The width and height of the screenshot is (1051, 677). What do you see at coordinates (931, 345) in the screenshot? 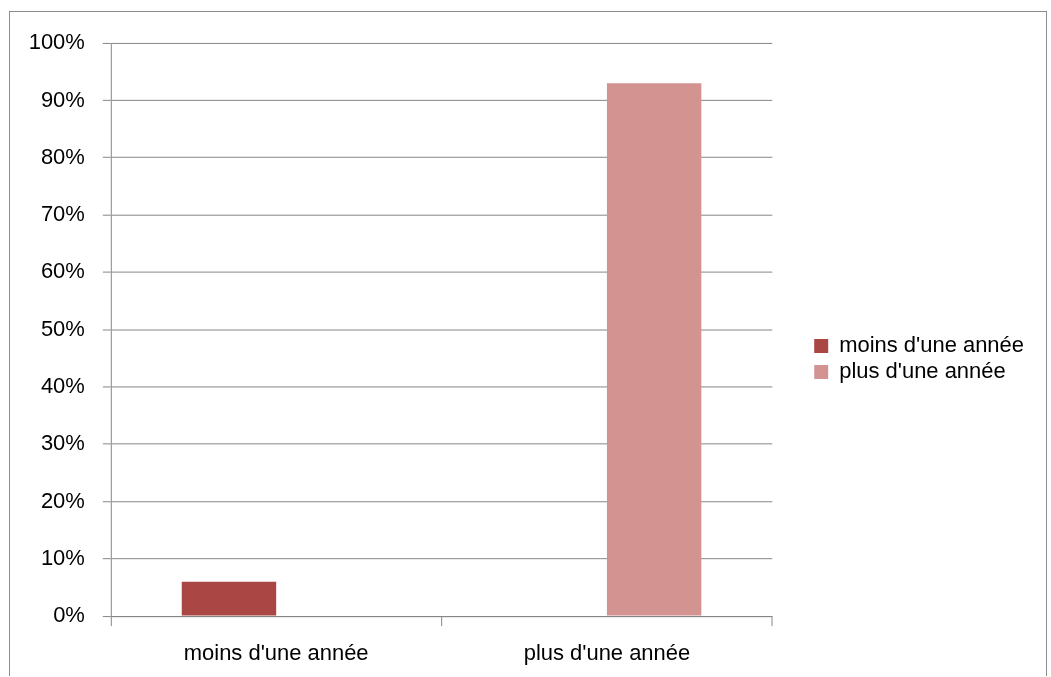
I see `legend-label: moins d'une année` at bounding box center [931, 345].